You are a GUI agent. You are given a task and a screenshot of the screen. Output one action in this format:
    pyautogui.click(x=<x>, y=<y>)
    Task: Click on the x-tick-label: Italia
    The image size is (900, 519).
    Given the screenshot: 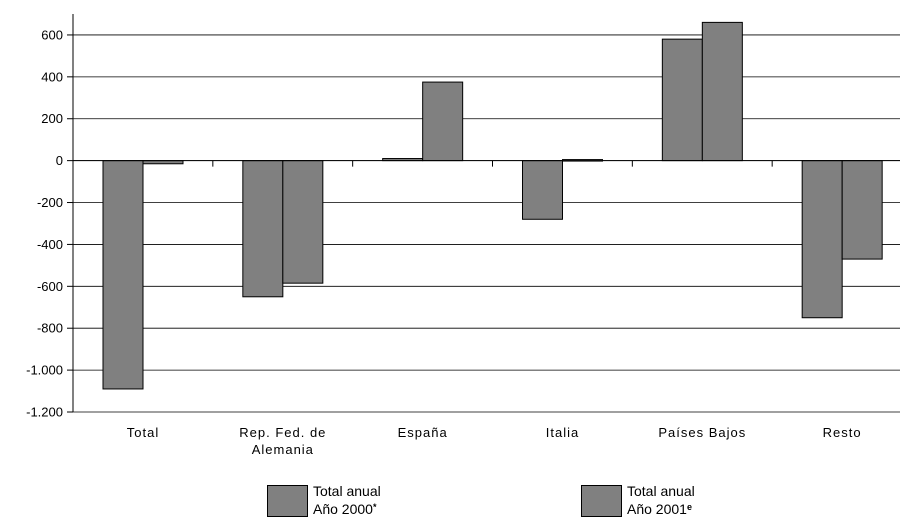 What is the action you would take?
    pyautogui.click(x=562, y=432)
    